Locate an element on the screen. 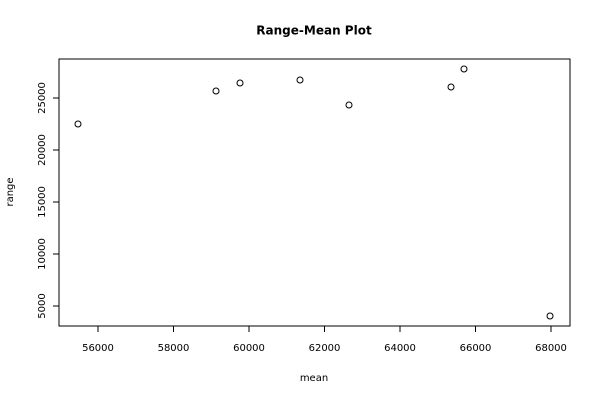  x-tick-label: 58000 is located at coordinates (174, 348).